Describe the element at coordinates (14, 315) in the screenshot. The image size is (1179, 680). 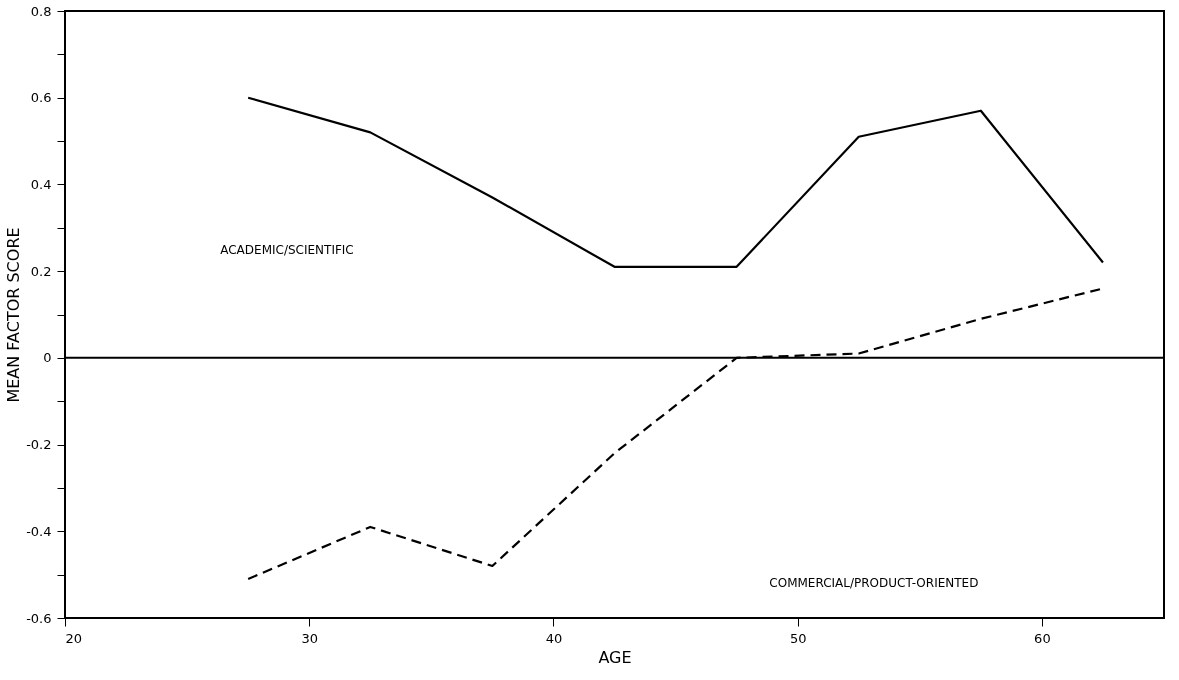
I see `y-axis-title: MEAN FACTOR SCORE` at that location.